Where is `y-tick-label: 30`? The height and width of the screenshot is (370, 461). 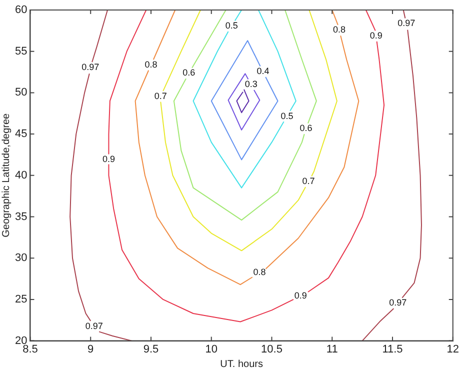
y-tick-label: 30 is located at coordinates (21, 258).